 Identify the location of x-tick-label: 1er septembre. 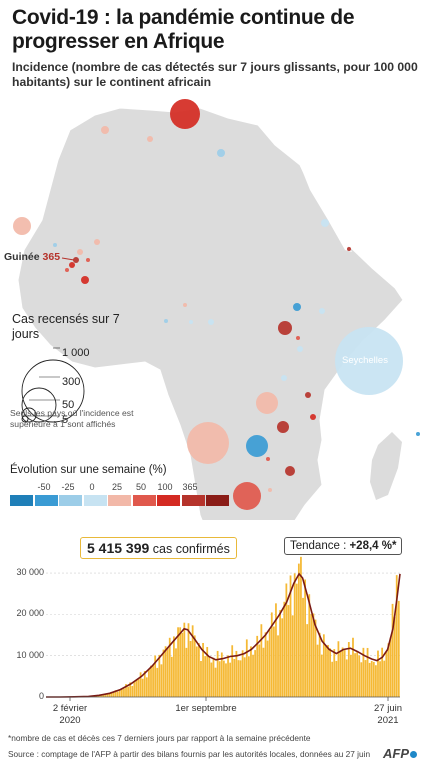
(206, 709).